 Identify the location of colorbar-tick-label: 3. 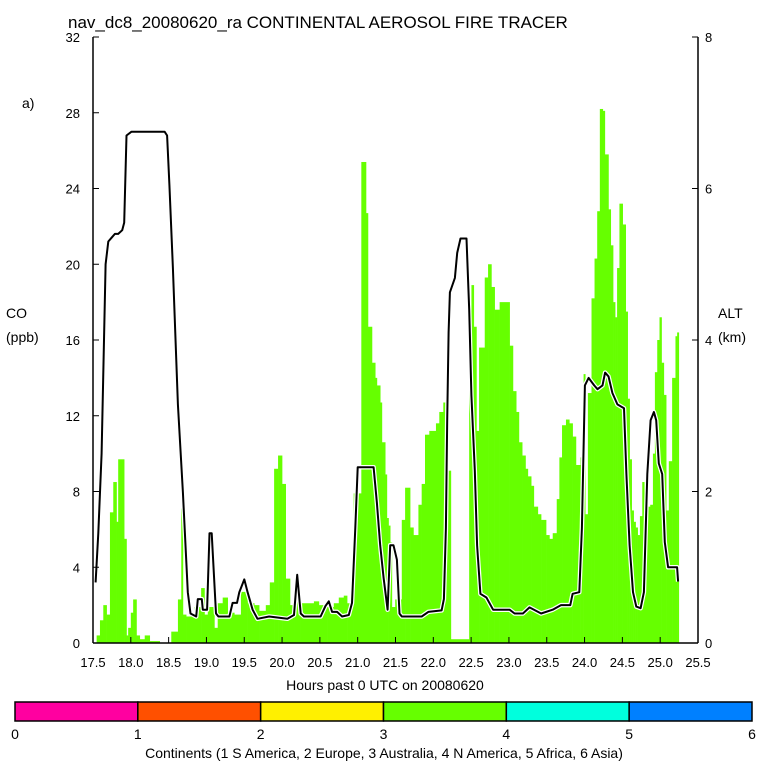
(384, 734).